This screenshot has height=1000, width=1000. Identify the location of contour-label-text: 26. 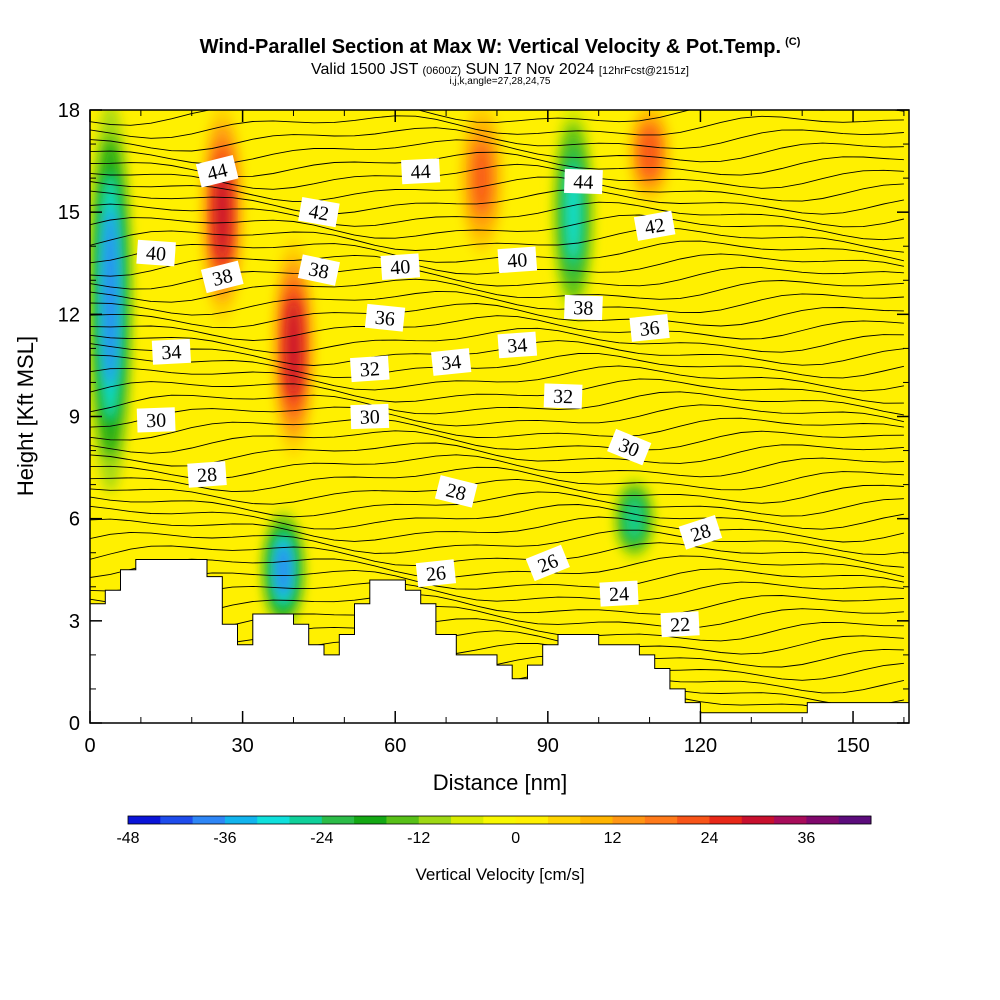
(436, 574).